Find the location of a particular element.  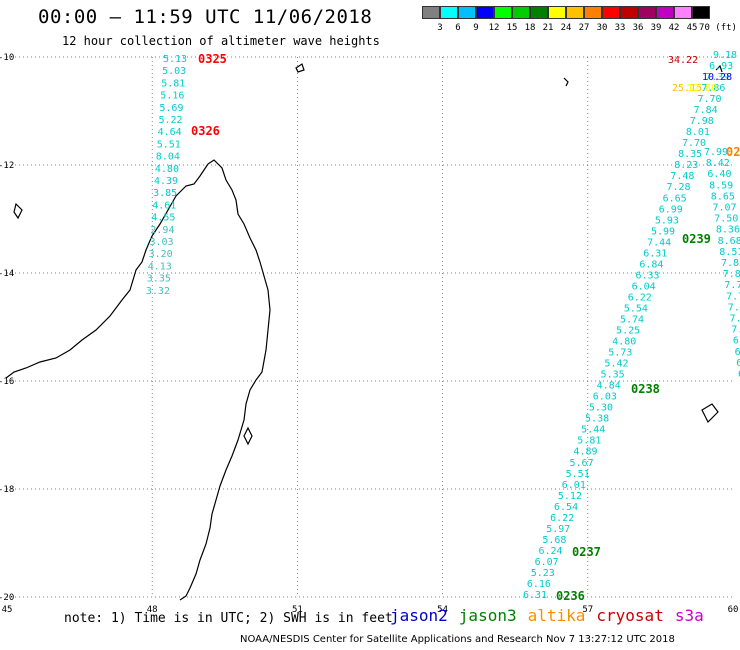

swh-value: 5.97 is located at coordinates (558, 529).